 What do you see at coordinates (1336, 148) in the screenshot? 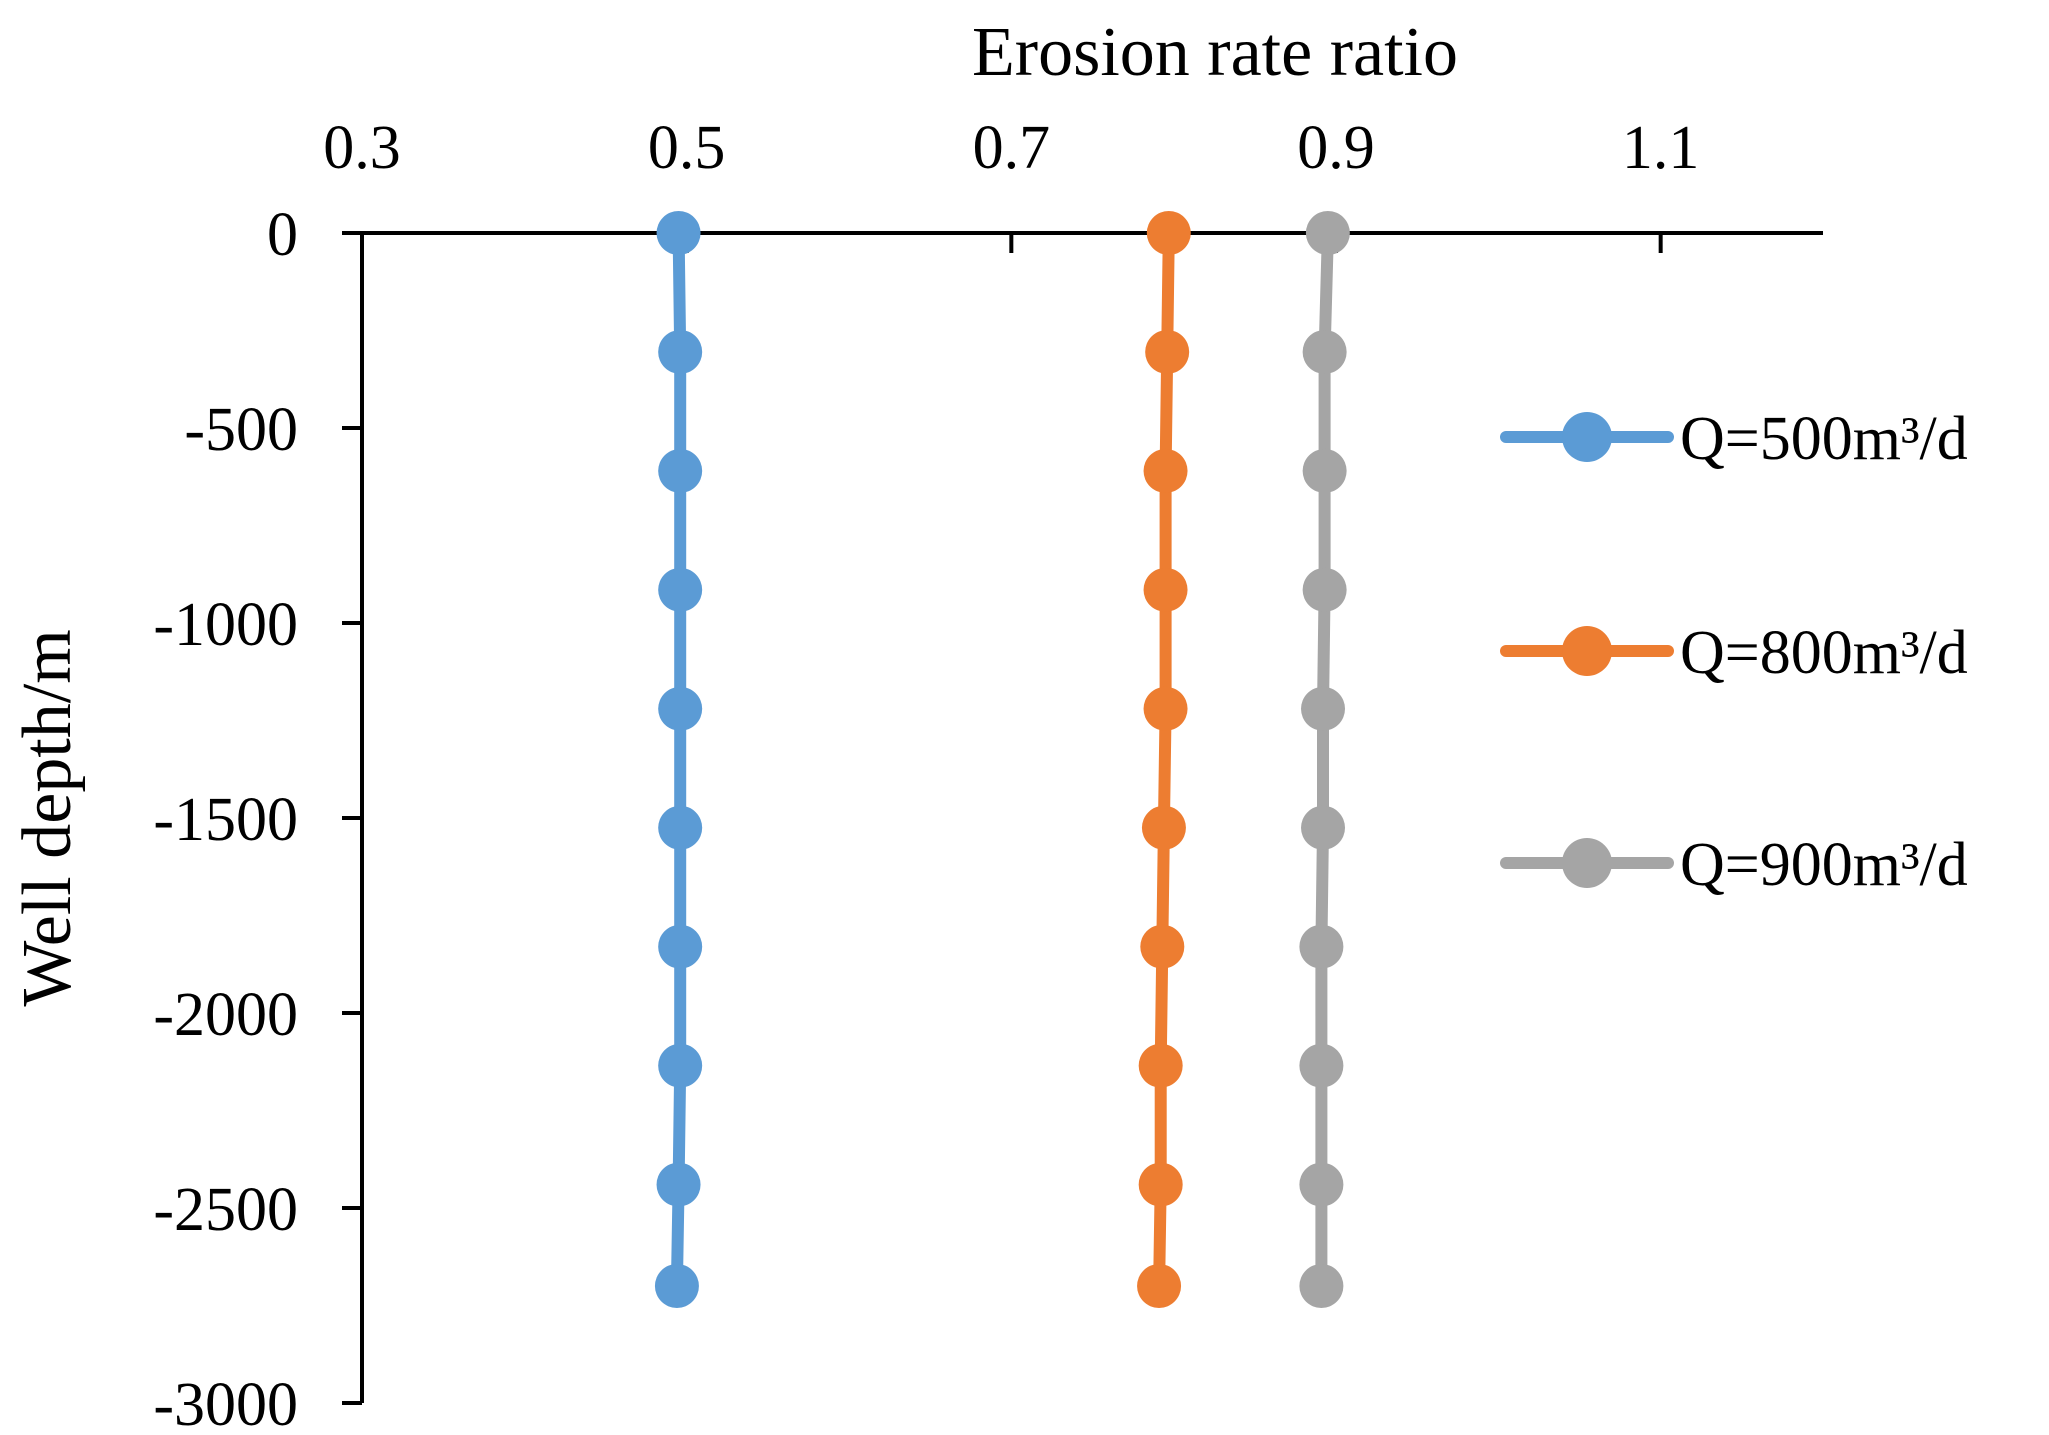
I see `x-tick-label: 0.9` at bounding box center [1336, 148].